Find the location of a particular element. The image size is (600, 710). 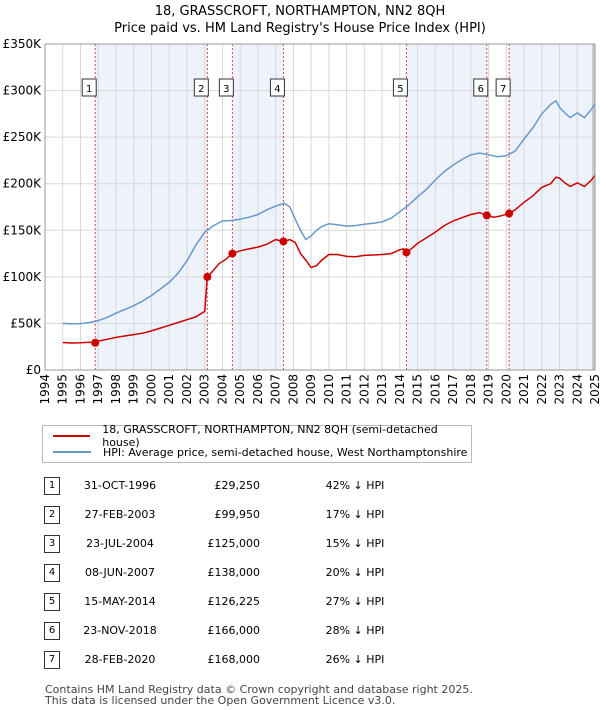

x-tick-label: 2018 is located at coordinates (471, 389).